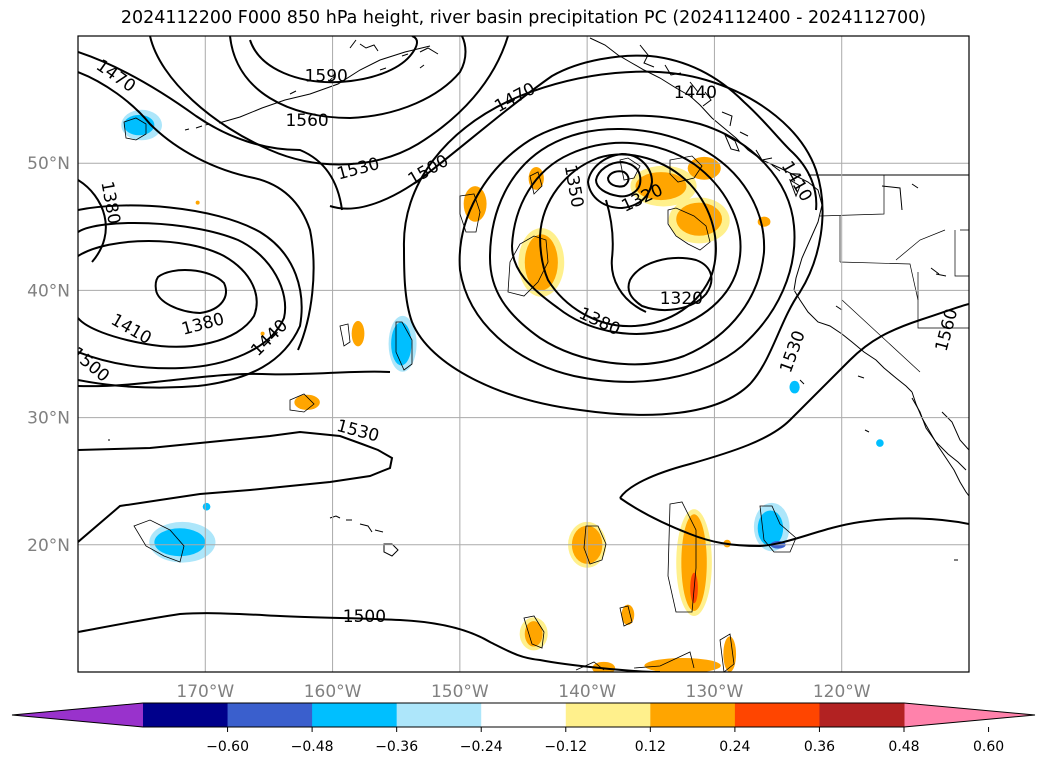  What do you see at coordinates (819, 747) in the screenshot?
I see `colorbar-tick-label: 0.36` at bounding box center [819, 747].